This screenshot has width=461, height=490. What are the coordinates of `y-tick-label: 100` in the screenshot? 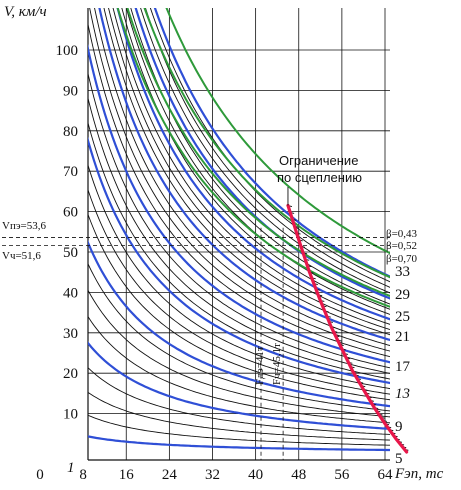 It's located at (67, 51).